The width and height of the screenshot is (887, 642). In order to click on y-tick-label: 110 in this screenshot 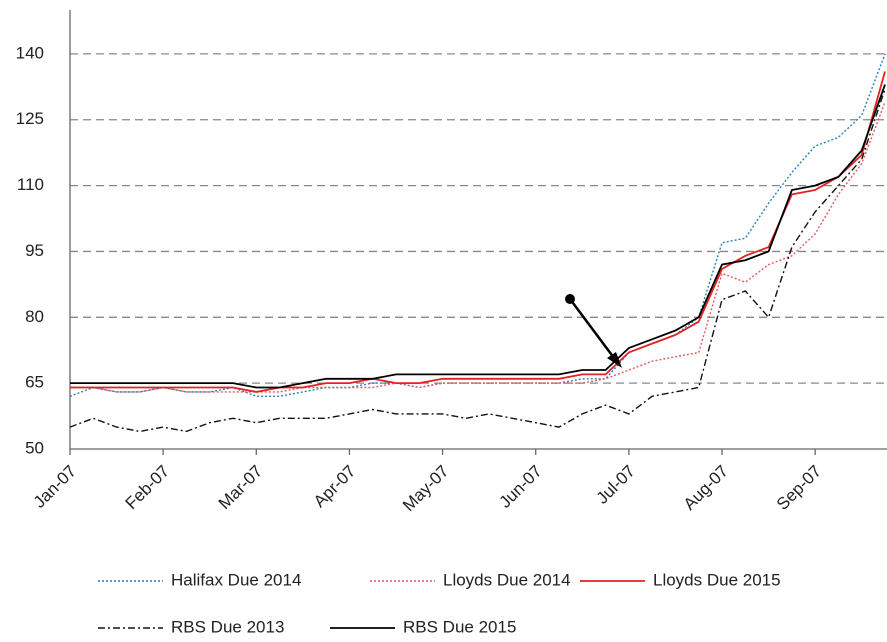, I will do `click(30, 184)`.